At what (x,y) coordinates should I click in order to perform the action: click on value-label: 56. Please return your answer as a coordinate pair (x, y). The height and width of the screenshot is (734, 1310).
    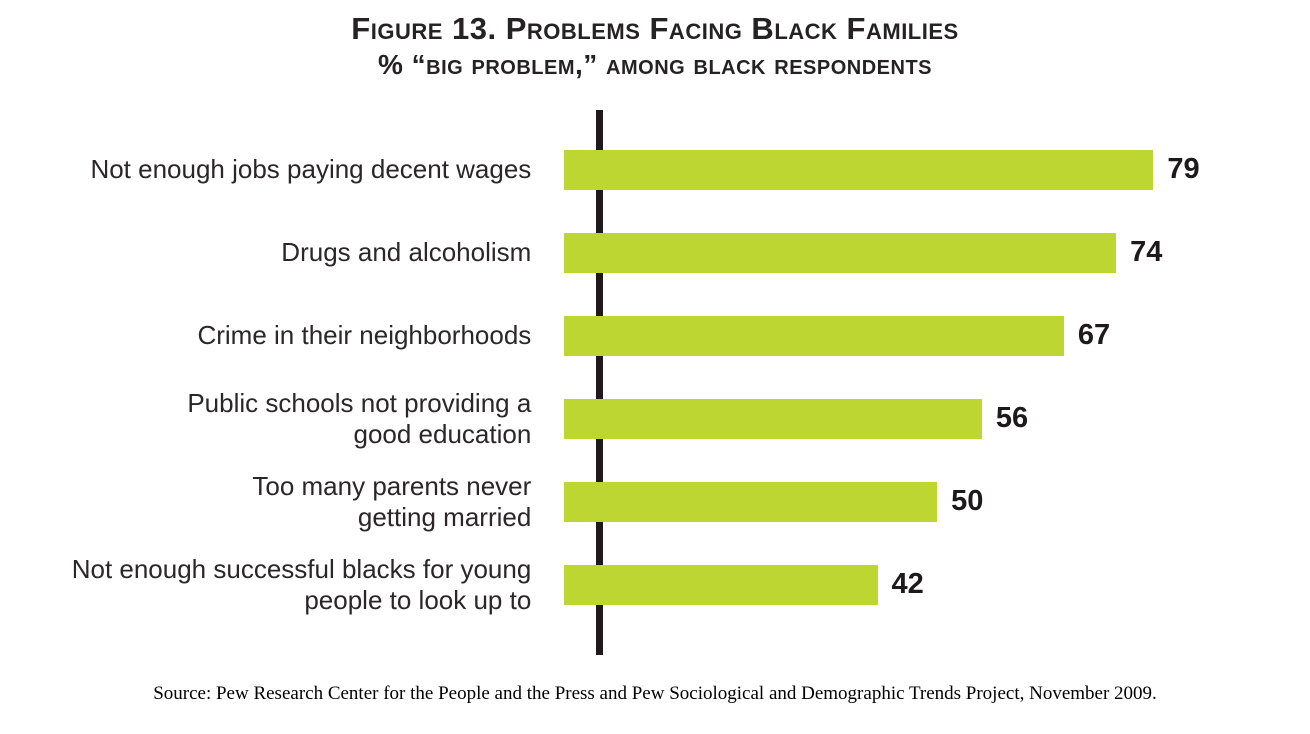
    Looking at the image, I should click on (1012, 418).